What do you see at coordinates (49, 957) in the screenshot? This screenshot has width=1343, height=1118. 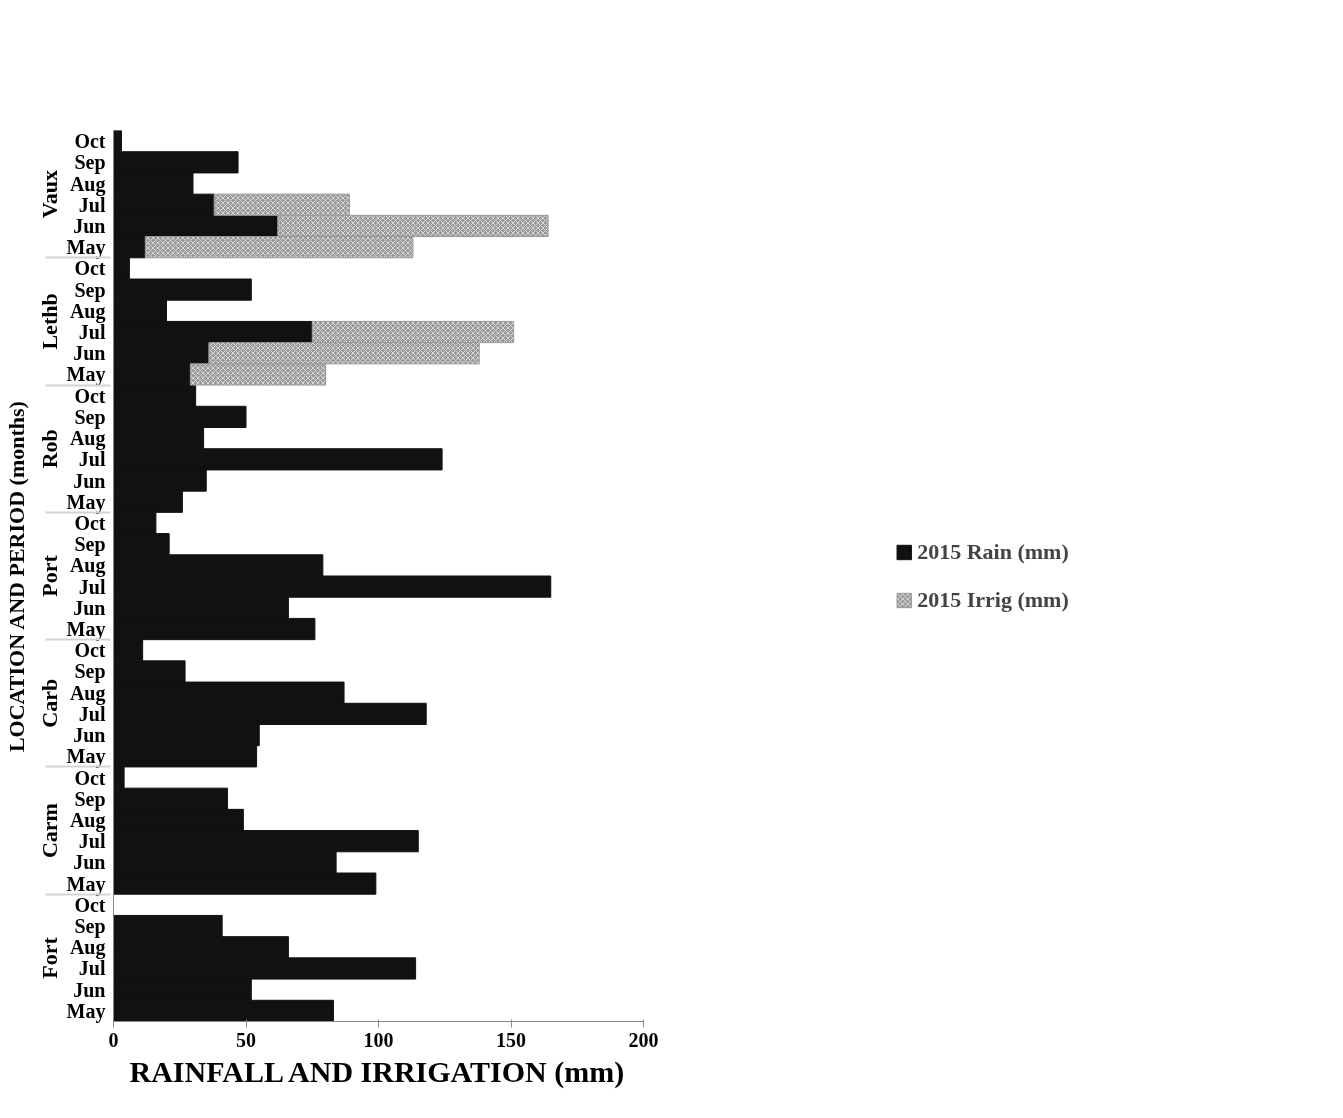 I see `text: Fort` at bounding box center [49, 957].